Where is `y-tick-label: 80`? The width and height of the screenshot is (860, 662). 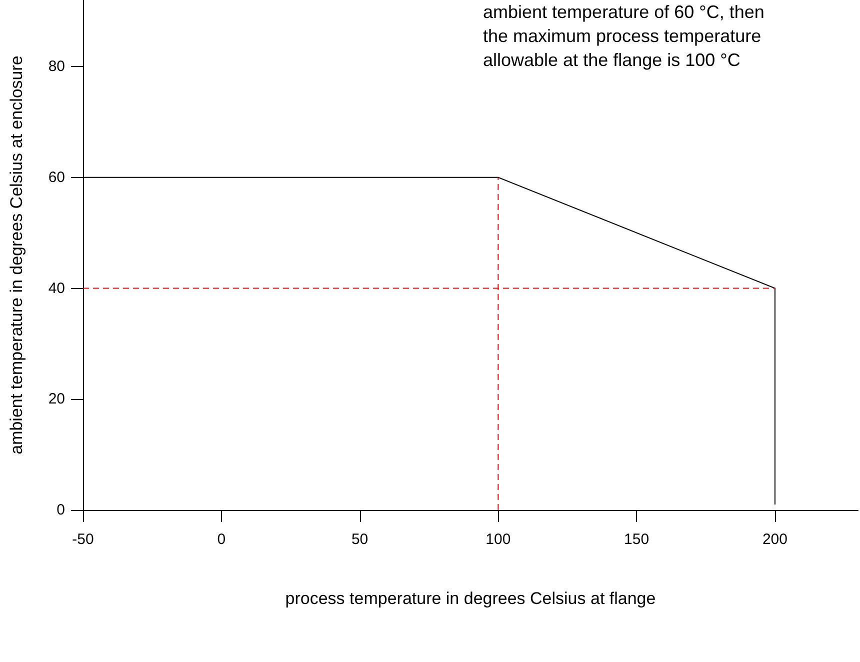 y-tick-label: 80 is located at coordinates (56, 67).